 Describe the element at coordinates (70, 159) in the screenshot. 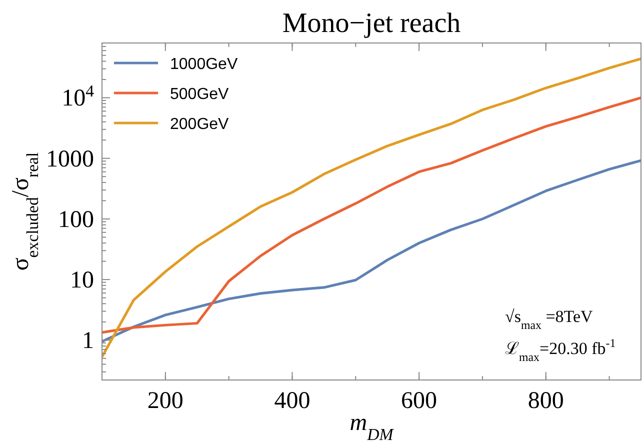

I see `y-tick-label: 1000` at that location.